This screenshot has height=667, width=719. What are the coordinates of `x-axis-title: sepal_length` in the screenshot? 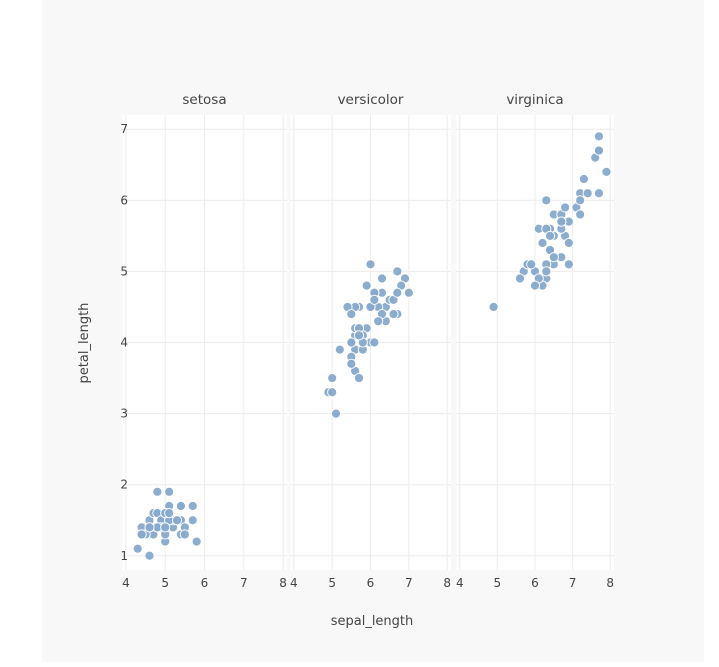 It's located at (372, 621).